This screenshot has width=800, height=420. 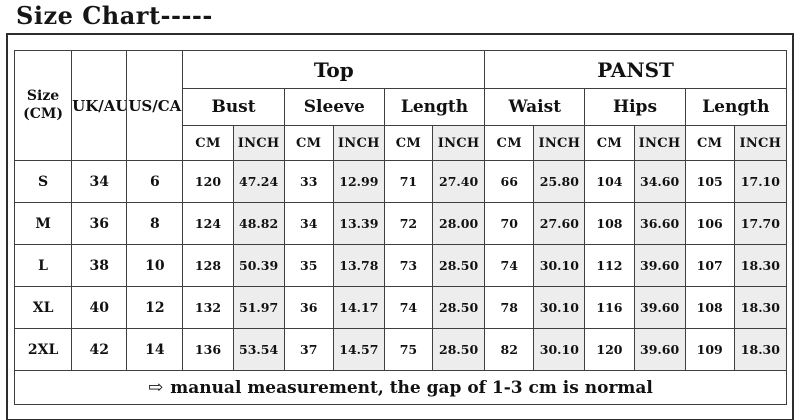 I want to click on value-cell: 120, so click(x=208, y=181).